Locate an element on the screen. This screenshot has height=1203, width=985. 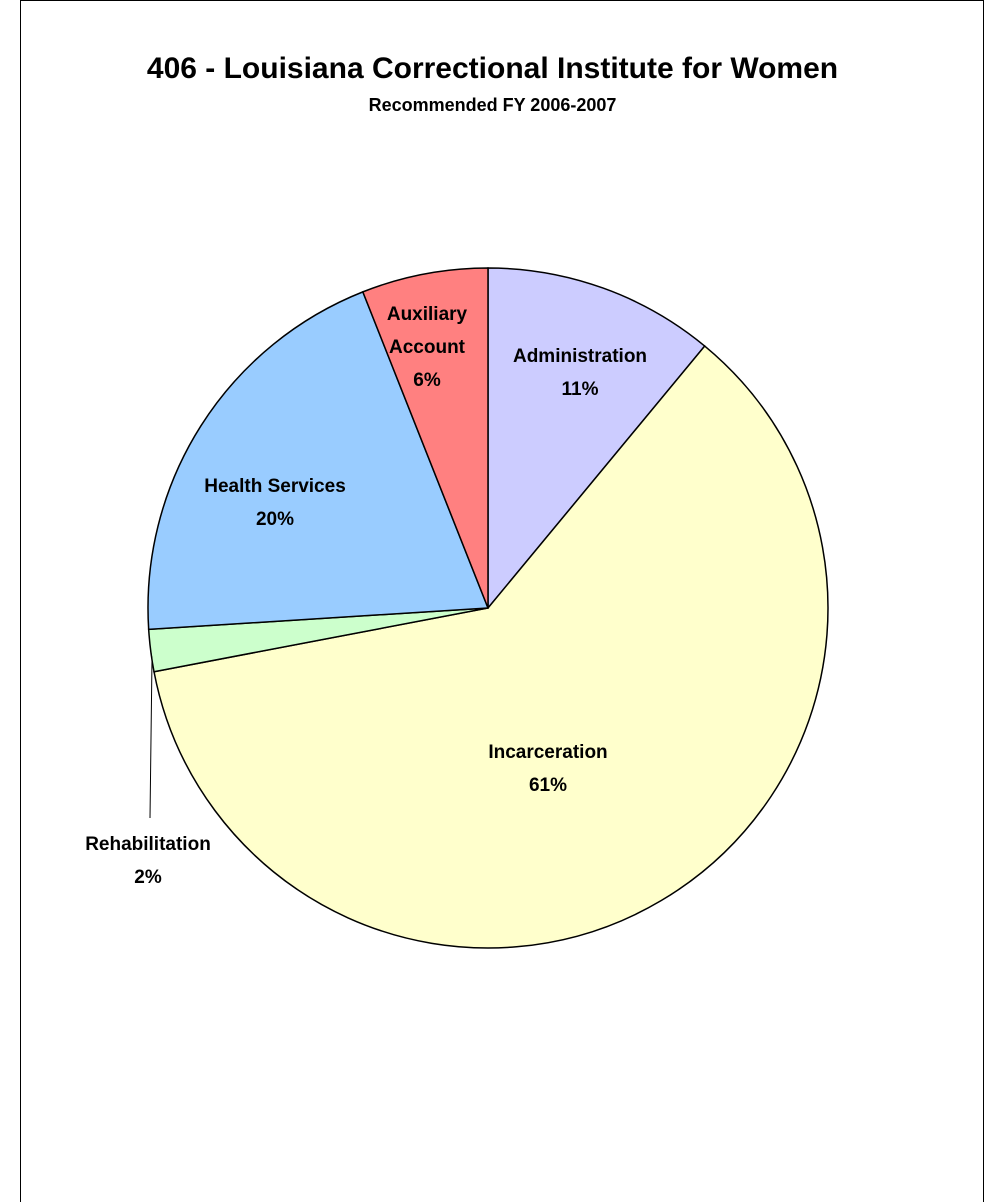
slice-label-auxiliary-account: Auxiliary Account 6% is located at coordinates (427, 347).